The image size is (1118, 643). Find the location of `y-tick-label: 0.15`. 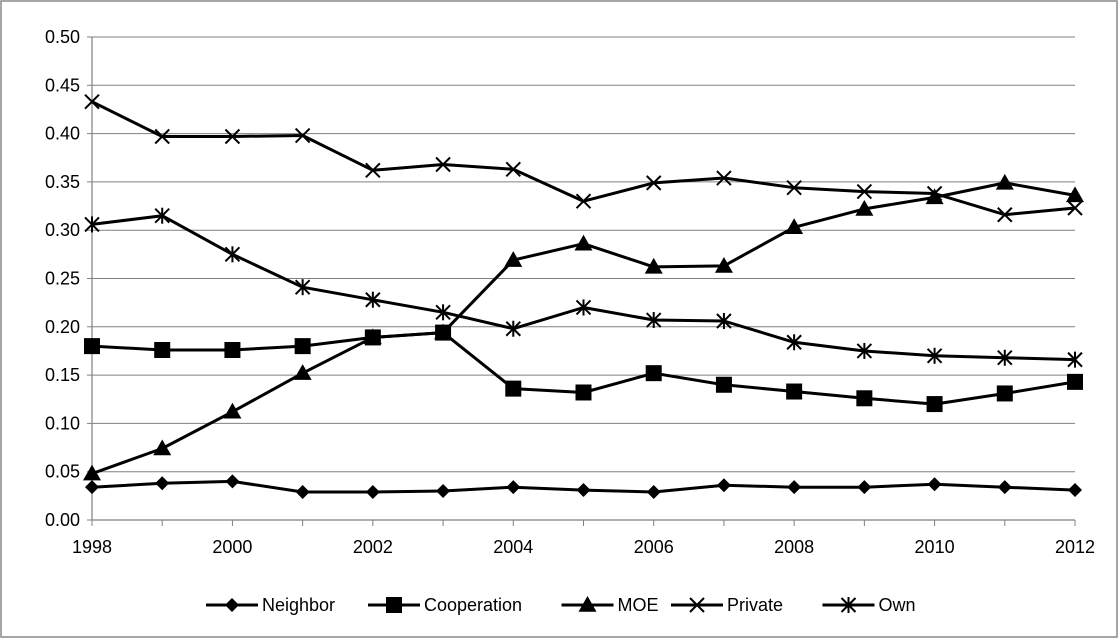

y-tick-label: 0.15 is located at coordinates (62, 375).